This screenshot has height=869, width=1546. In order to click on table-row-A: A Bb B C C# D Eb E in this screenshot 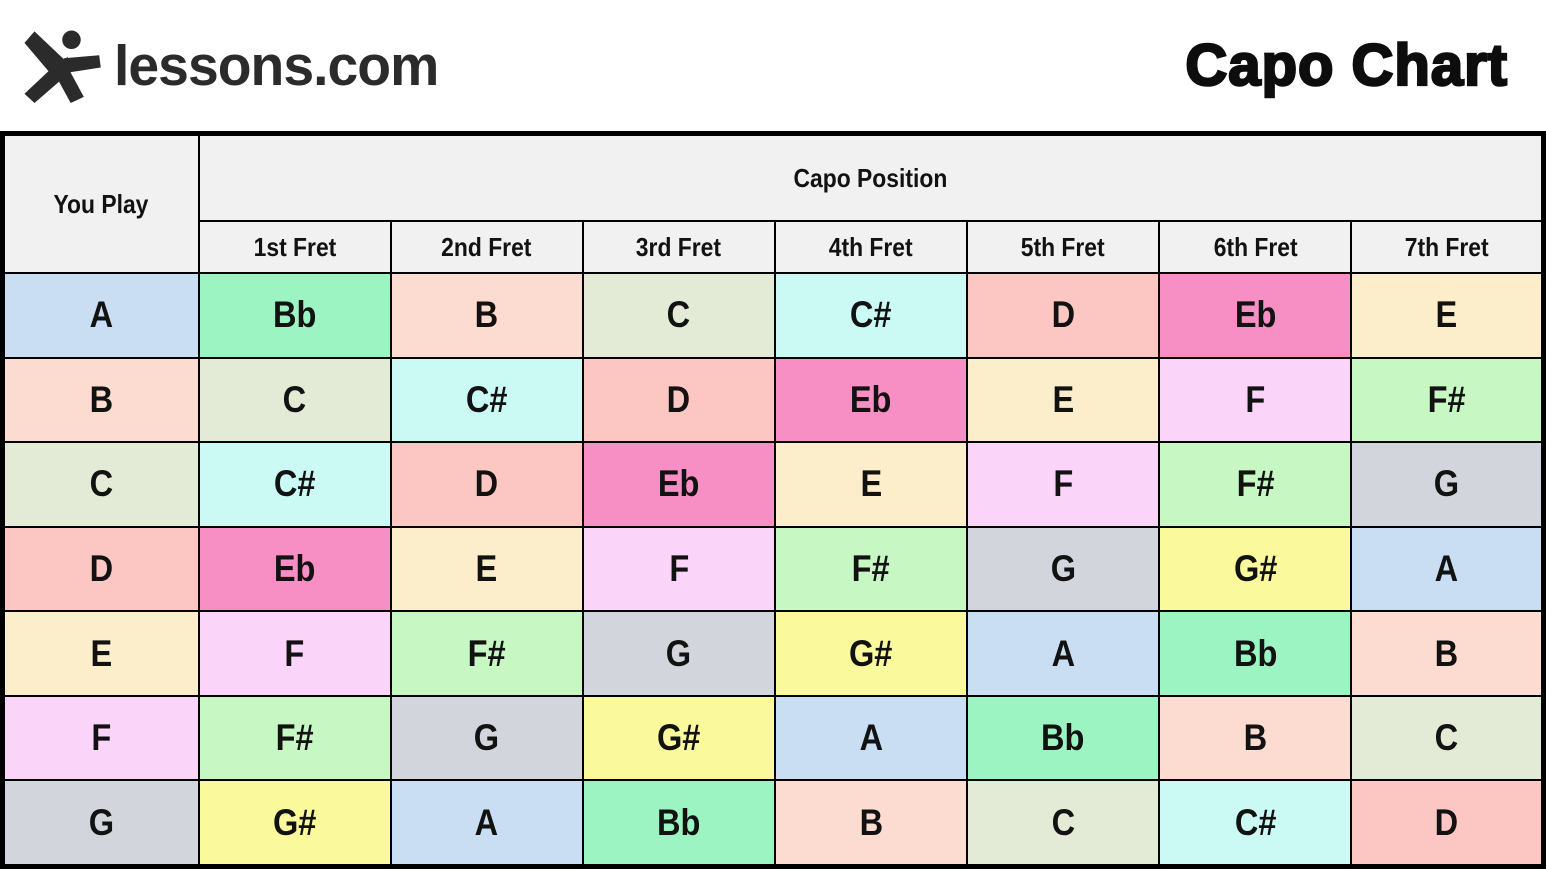, I will do `click(773, 315)`.